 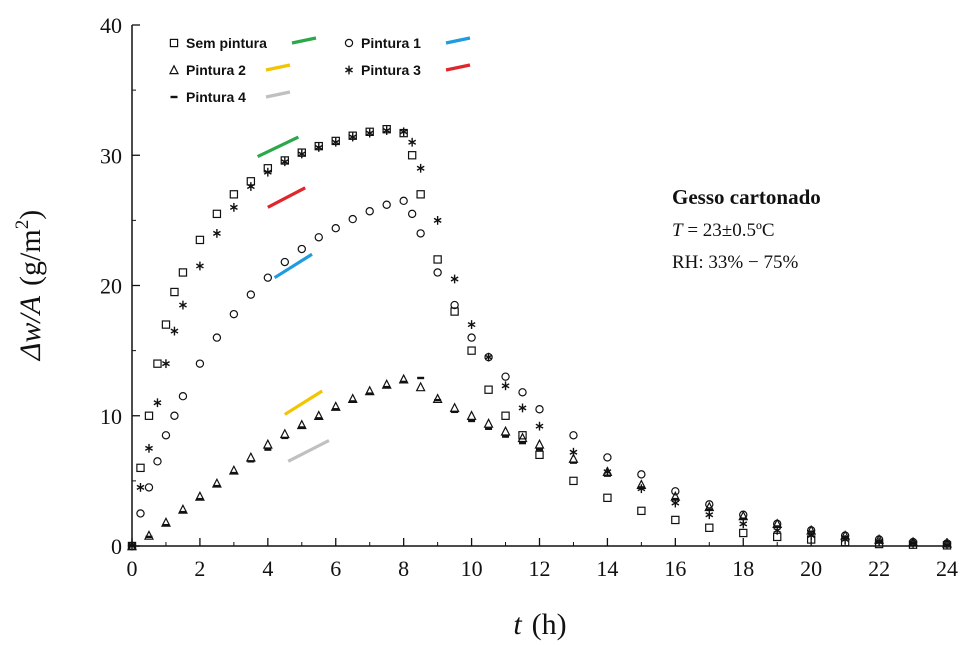 What do you see at coordinates (607, 568) in the screenshot?
I see `x-tick-label: 14` at bounding box center [607, 568].